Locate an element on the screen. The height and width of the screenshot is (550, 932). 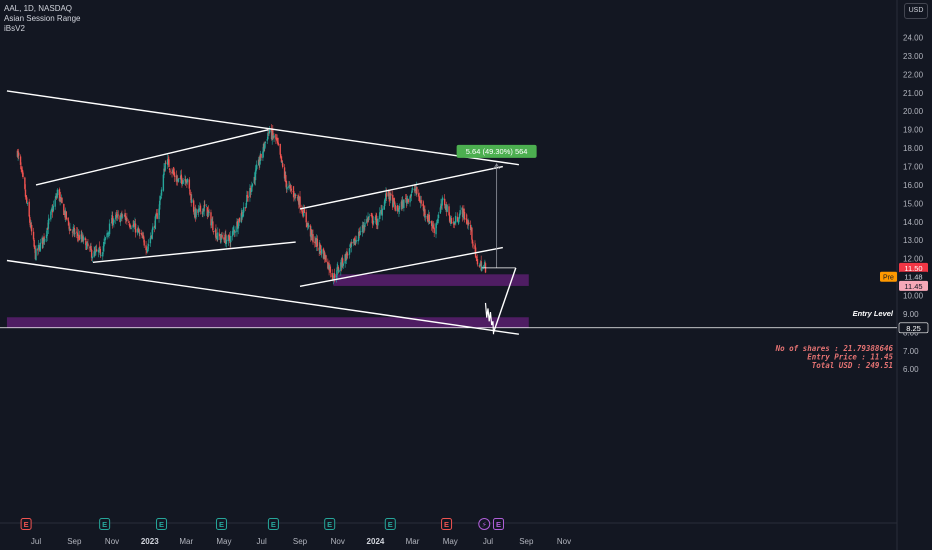
indicator-ibsv2: iBsV2 is located at coordinates (14, 28).